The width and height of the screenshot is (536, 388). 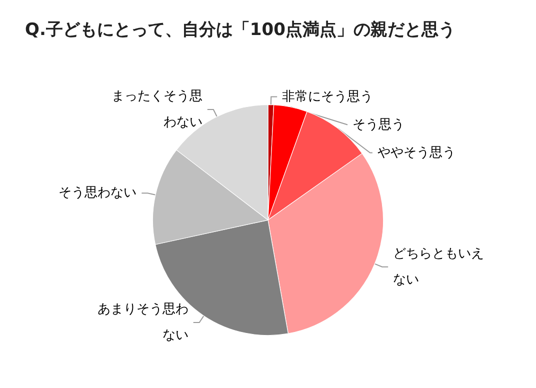 What do you see at coordinates (240, 30) in the screenshot?
I see `chart-title: Q.子どもにとって、自分は「100点満点」の親だと思う` at bounding box center [240, 30].